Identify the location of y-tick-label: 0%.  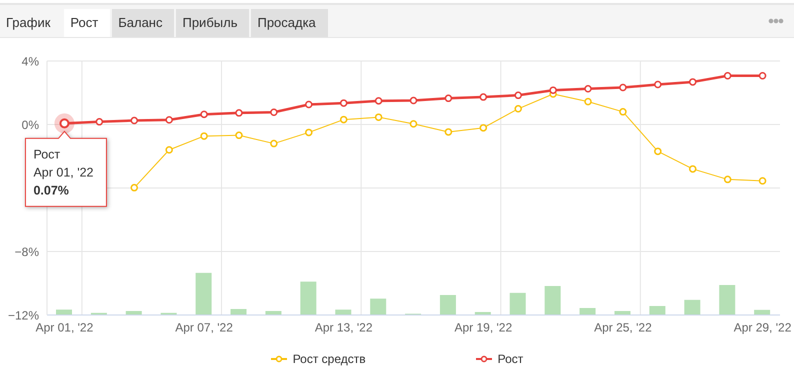
(31, 125).